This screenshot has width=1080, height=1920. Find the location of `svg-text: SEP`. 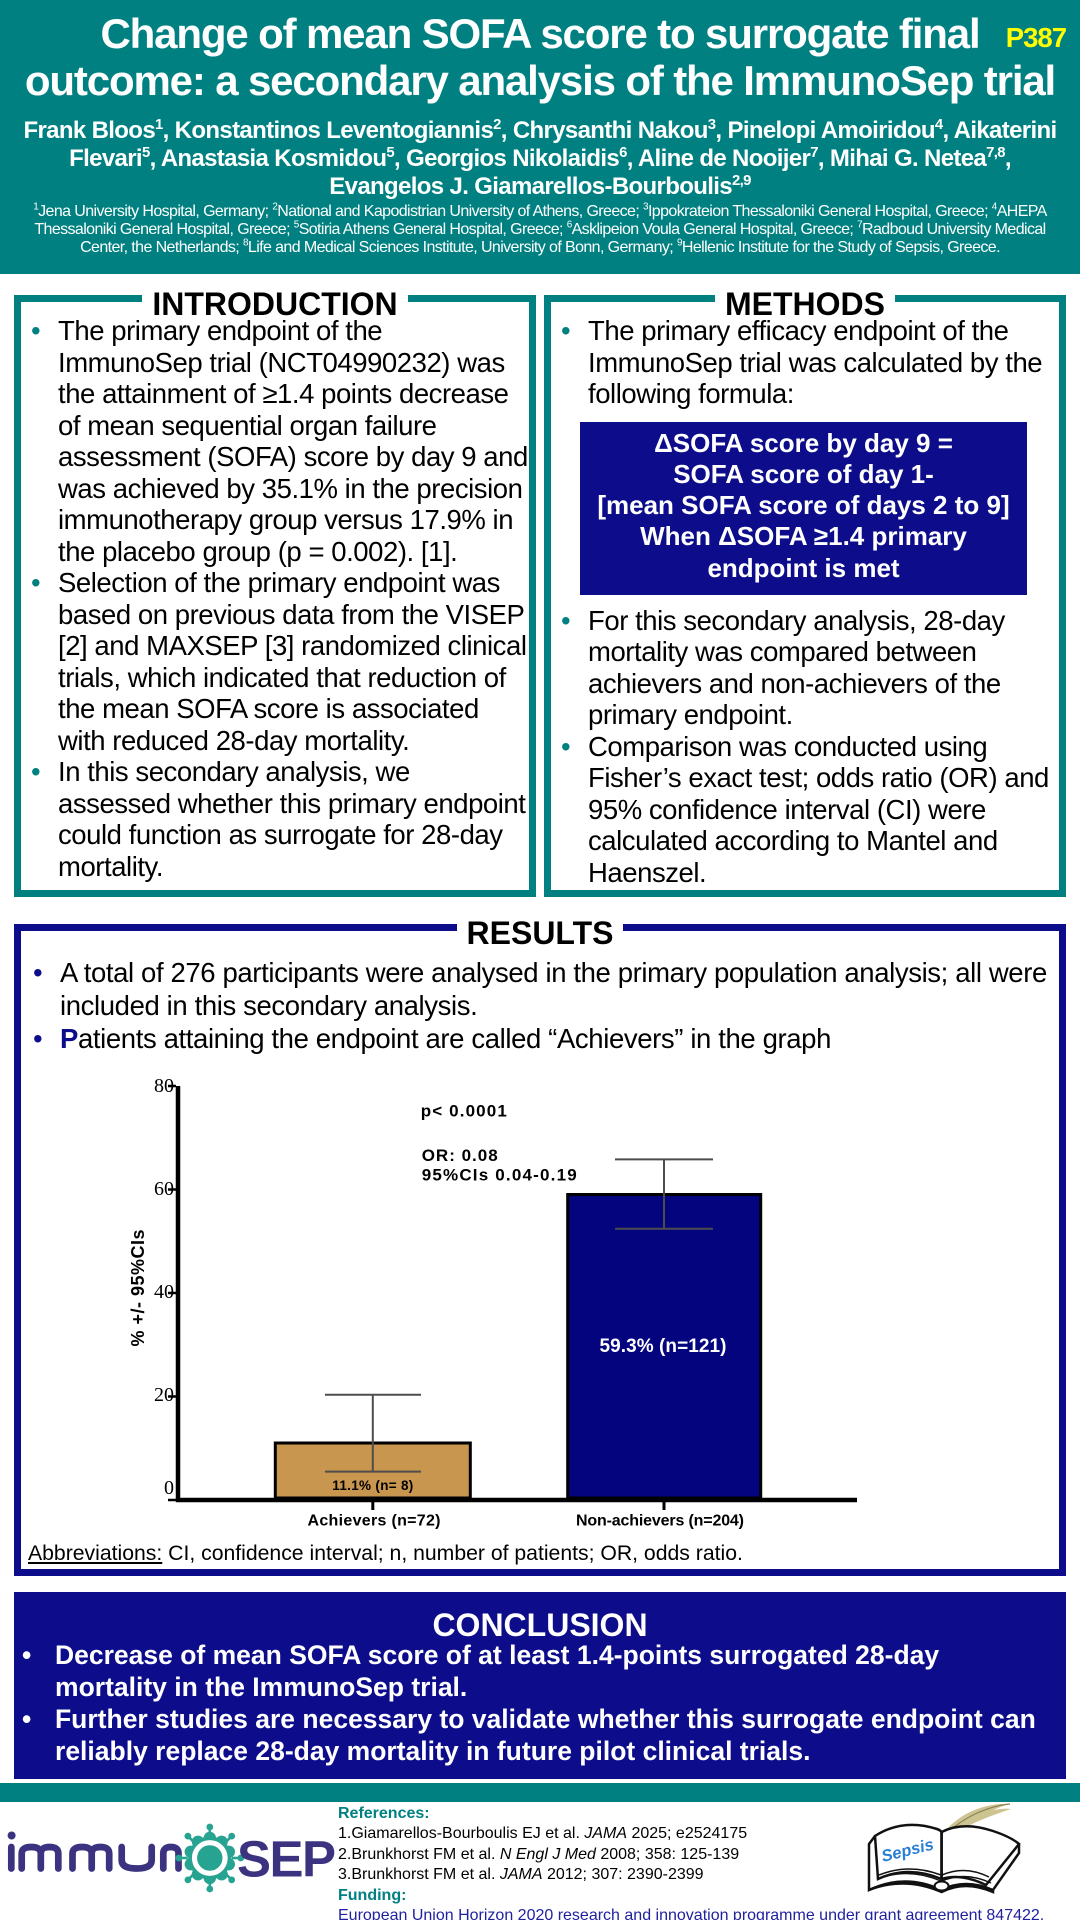

svg-text: SEP is located at coordinates (286, 1859).